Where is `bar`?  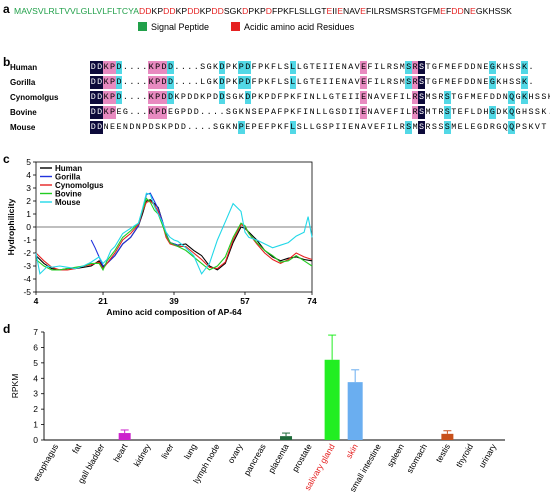
bar is located at coordinates (355, 411).